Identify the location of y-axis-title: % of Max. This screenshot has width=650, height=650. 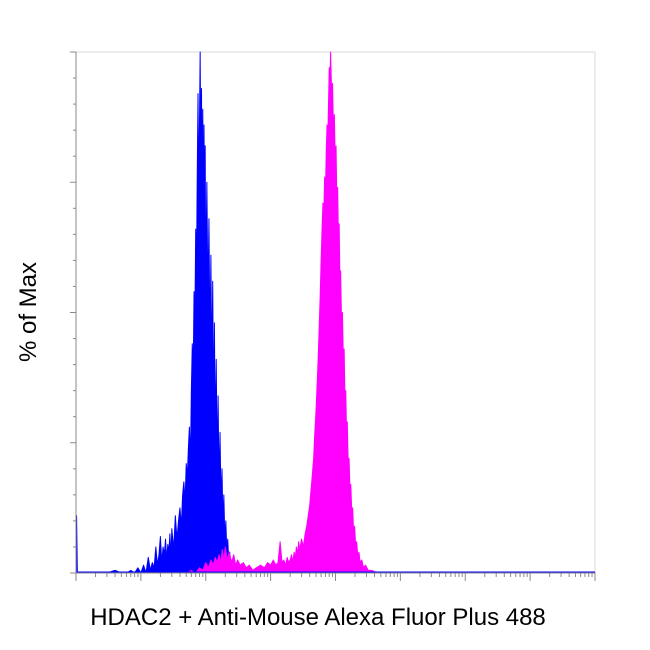
(28, 312).